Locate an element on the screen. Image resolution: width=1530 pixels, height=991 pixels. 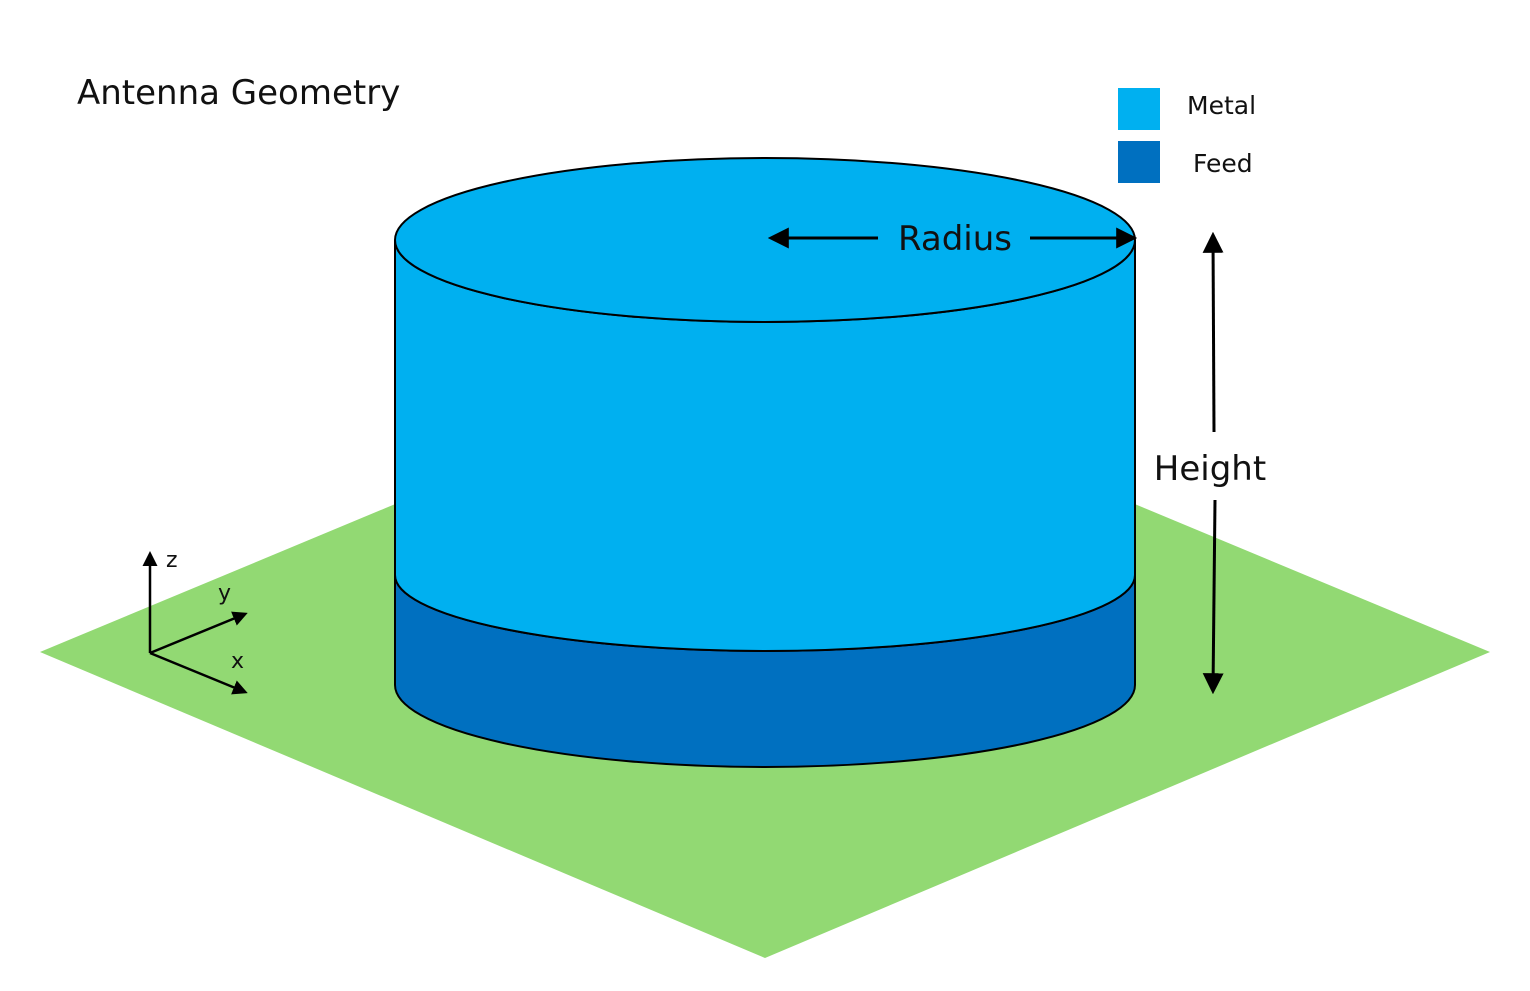
legend-label-metal: Metal is located at coordinates (1221, 105).